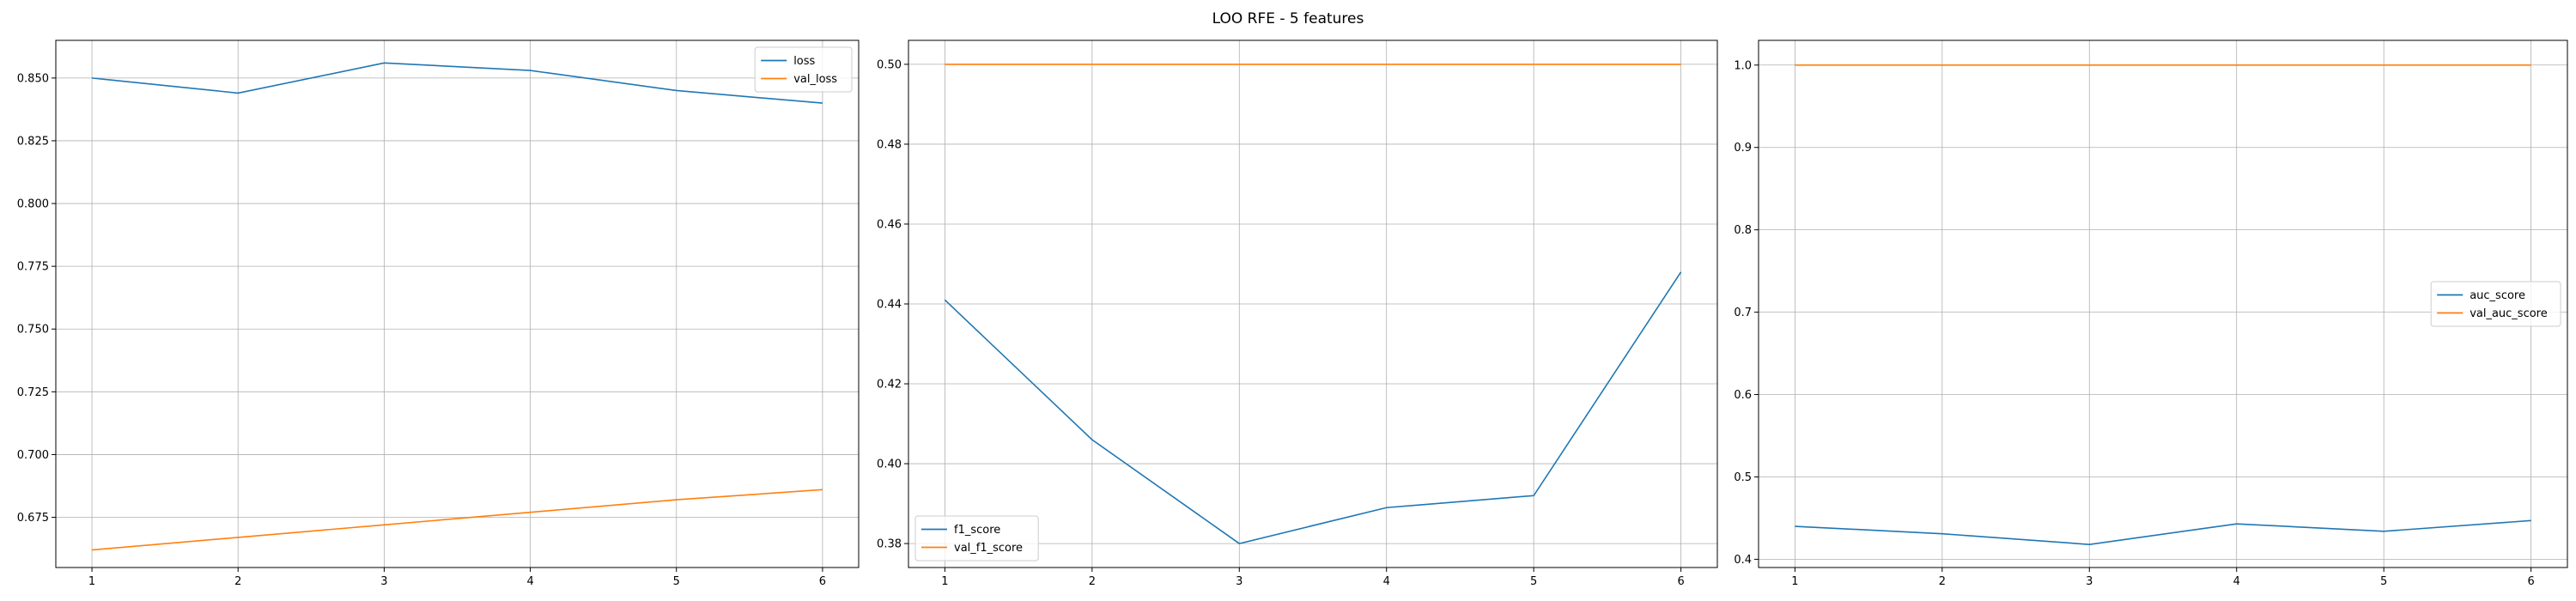  What do you see at coordinates (1743, 148) in the screenshot?
I see `y-tick-label: 0.9` at bounding box center [1743, 148].